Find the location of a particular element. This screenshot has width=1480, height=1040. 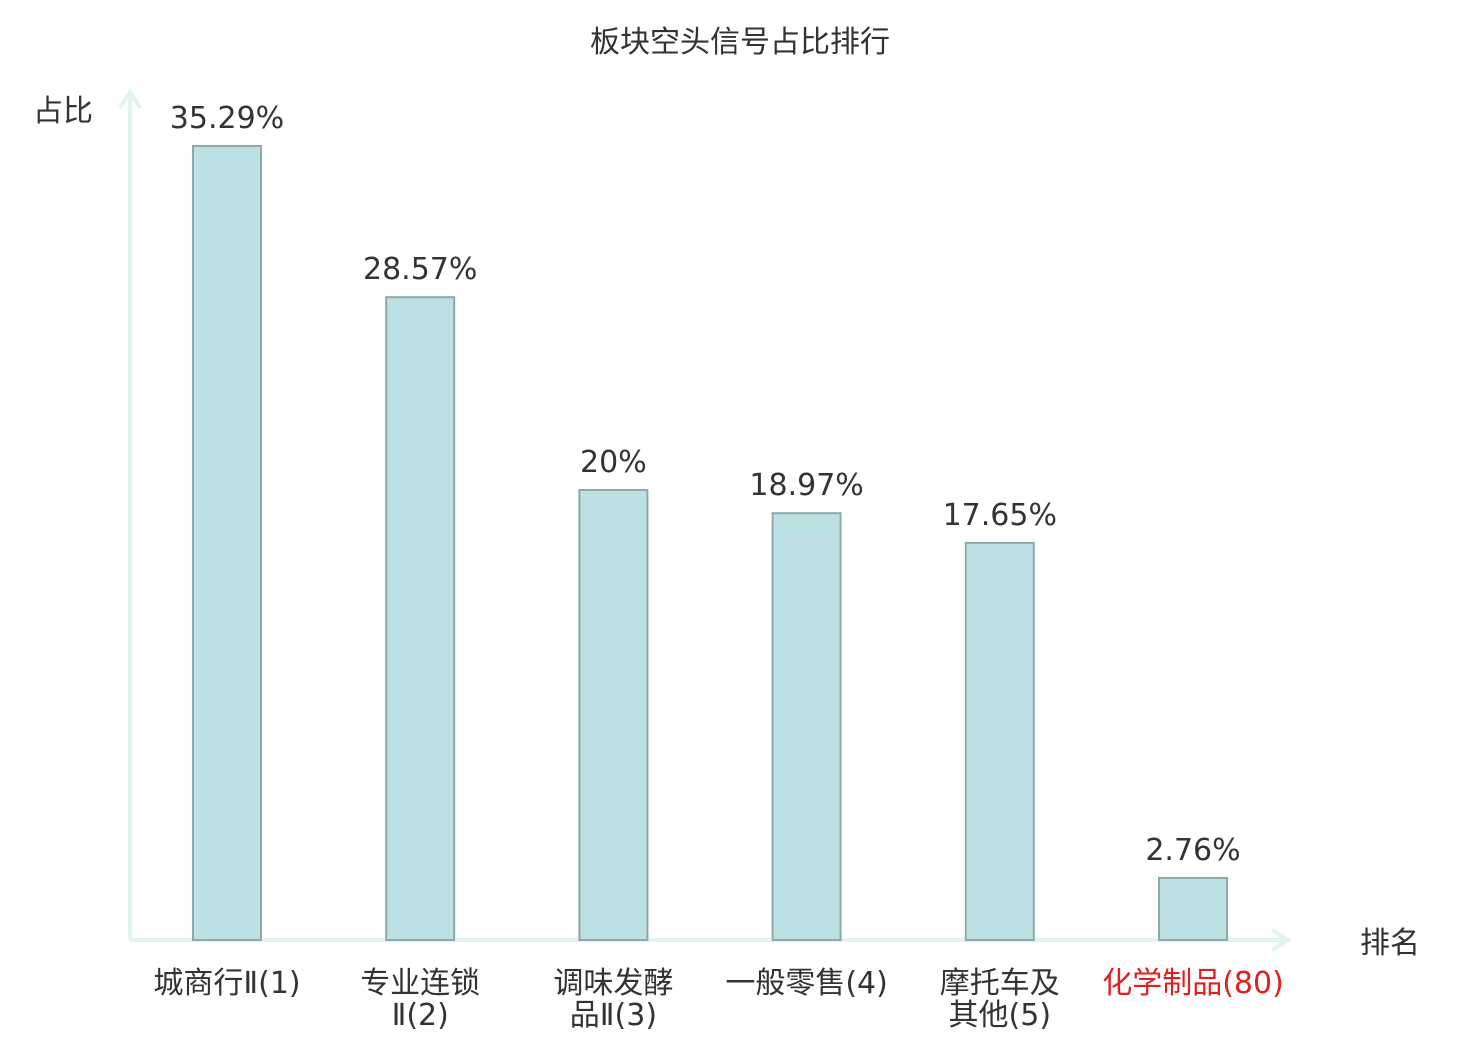

bar-value-label: 17.65% is located at coordinates (1000, 515).